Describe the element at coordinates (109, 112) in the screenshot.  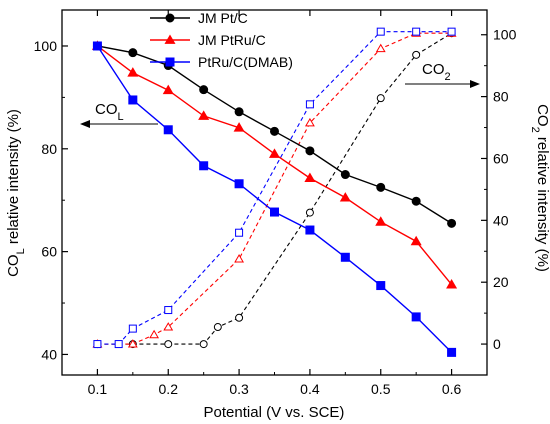
I see `annotation-col-text: COL` at that location.